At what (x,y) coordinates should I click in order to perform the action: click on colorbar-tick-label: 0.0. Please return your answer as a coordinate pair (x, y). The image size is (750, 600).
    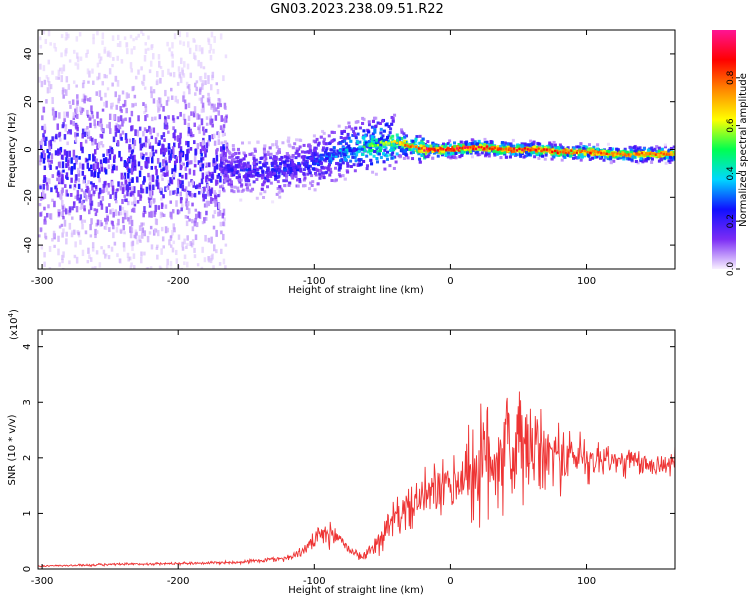
    Looking at the image, I should click on (731, 269).